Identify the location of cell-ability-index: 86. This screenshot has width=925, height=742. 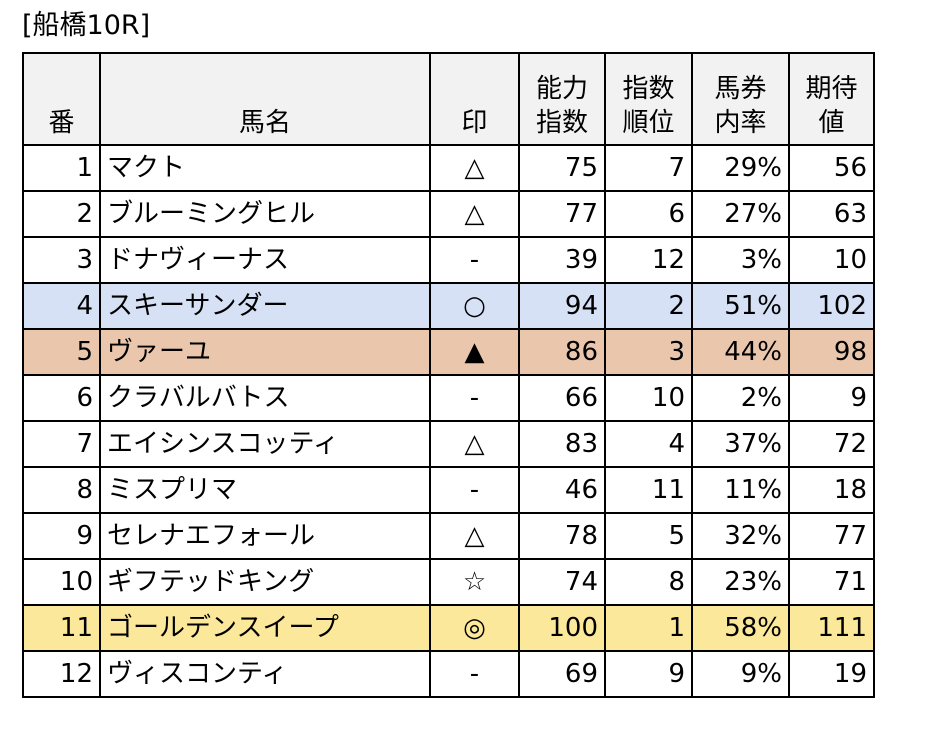
(562, 352).